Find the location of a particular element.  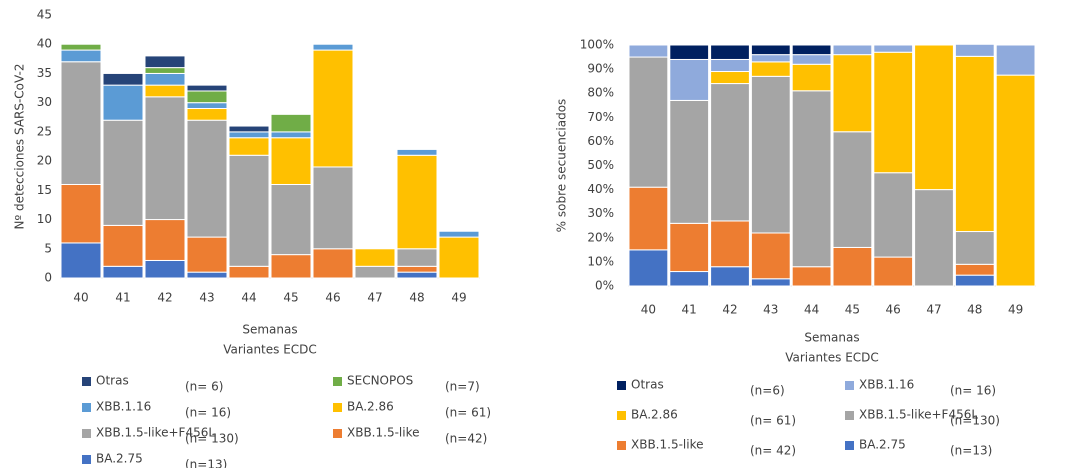

x-tick-label: 47 is located at coordinates (374, 298).